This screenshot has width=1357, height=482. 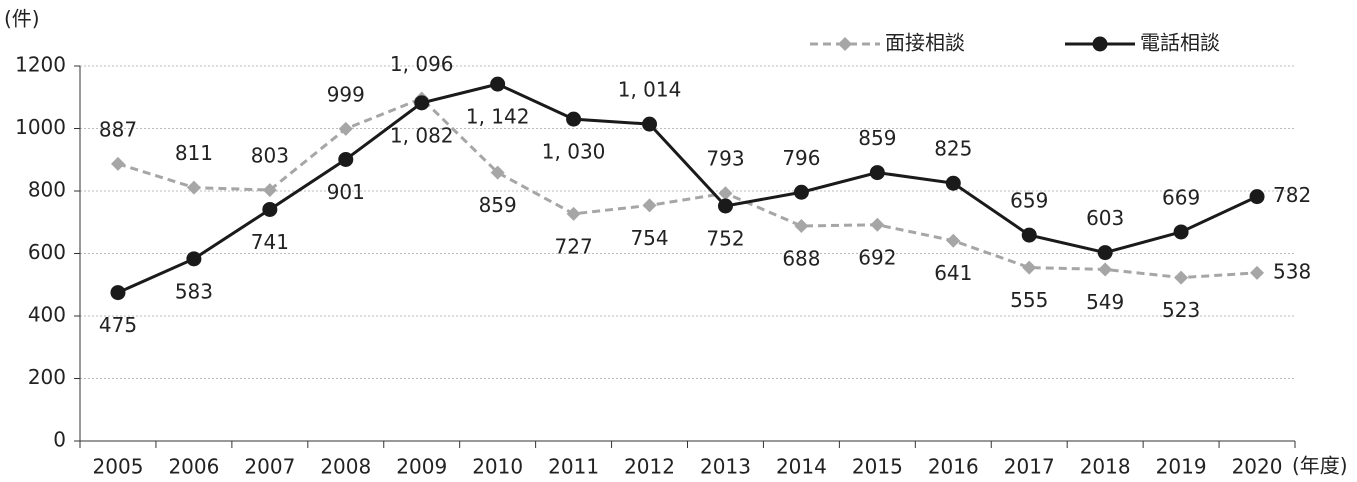 What do you see at coordinates (346, 94) in the screenshot?
I see `data-label: 999` at bounding box center [346, 94].